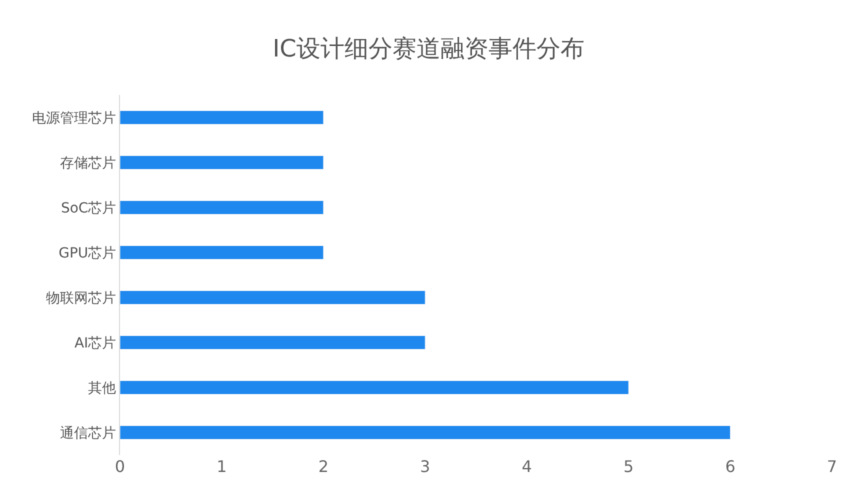  Describe the element at coordinates (527, 466) in the screenshot. I see `x-tick-label: 4` at that location.